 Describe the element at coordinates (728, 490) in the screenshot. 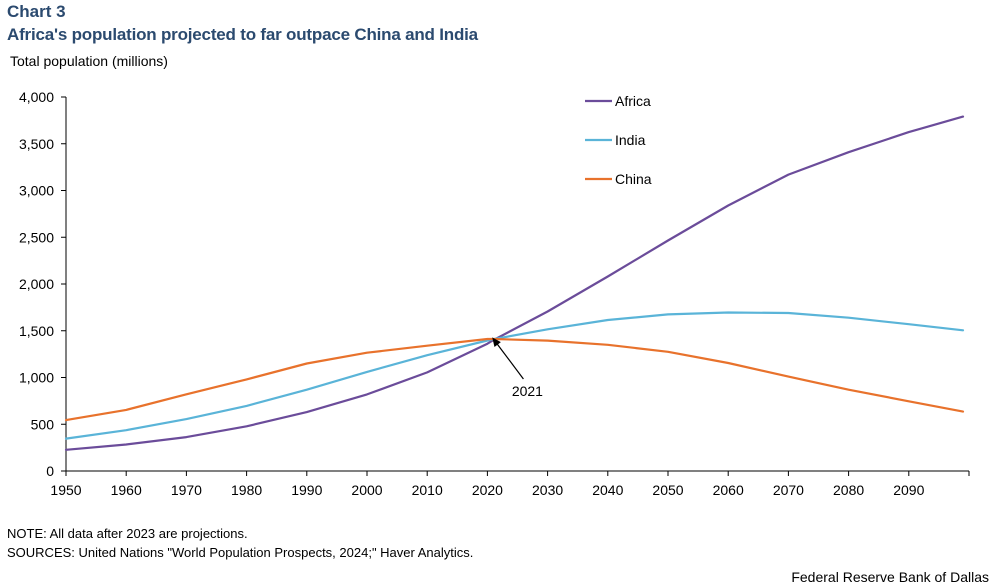

I see `x-tick-label: 2060` at that location.